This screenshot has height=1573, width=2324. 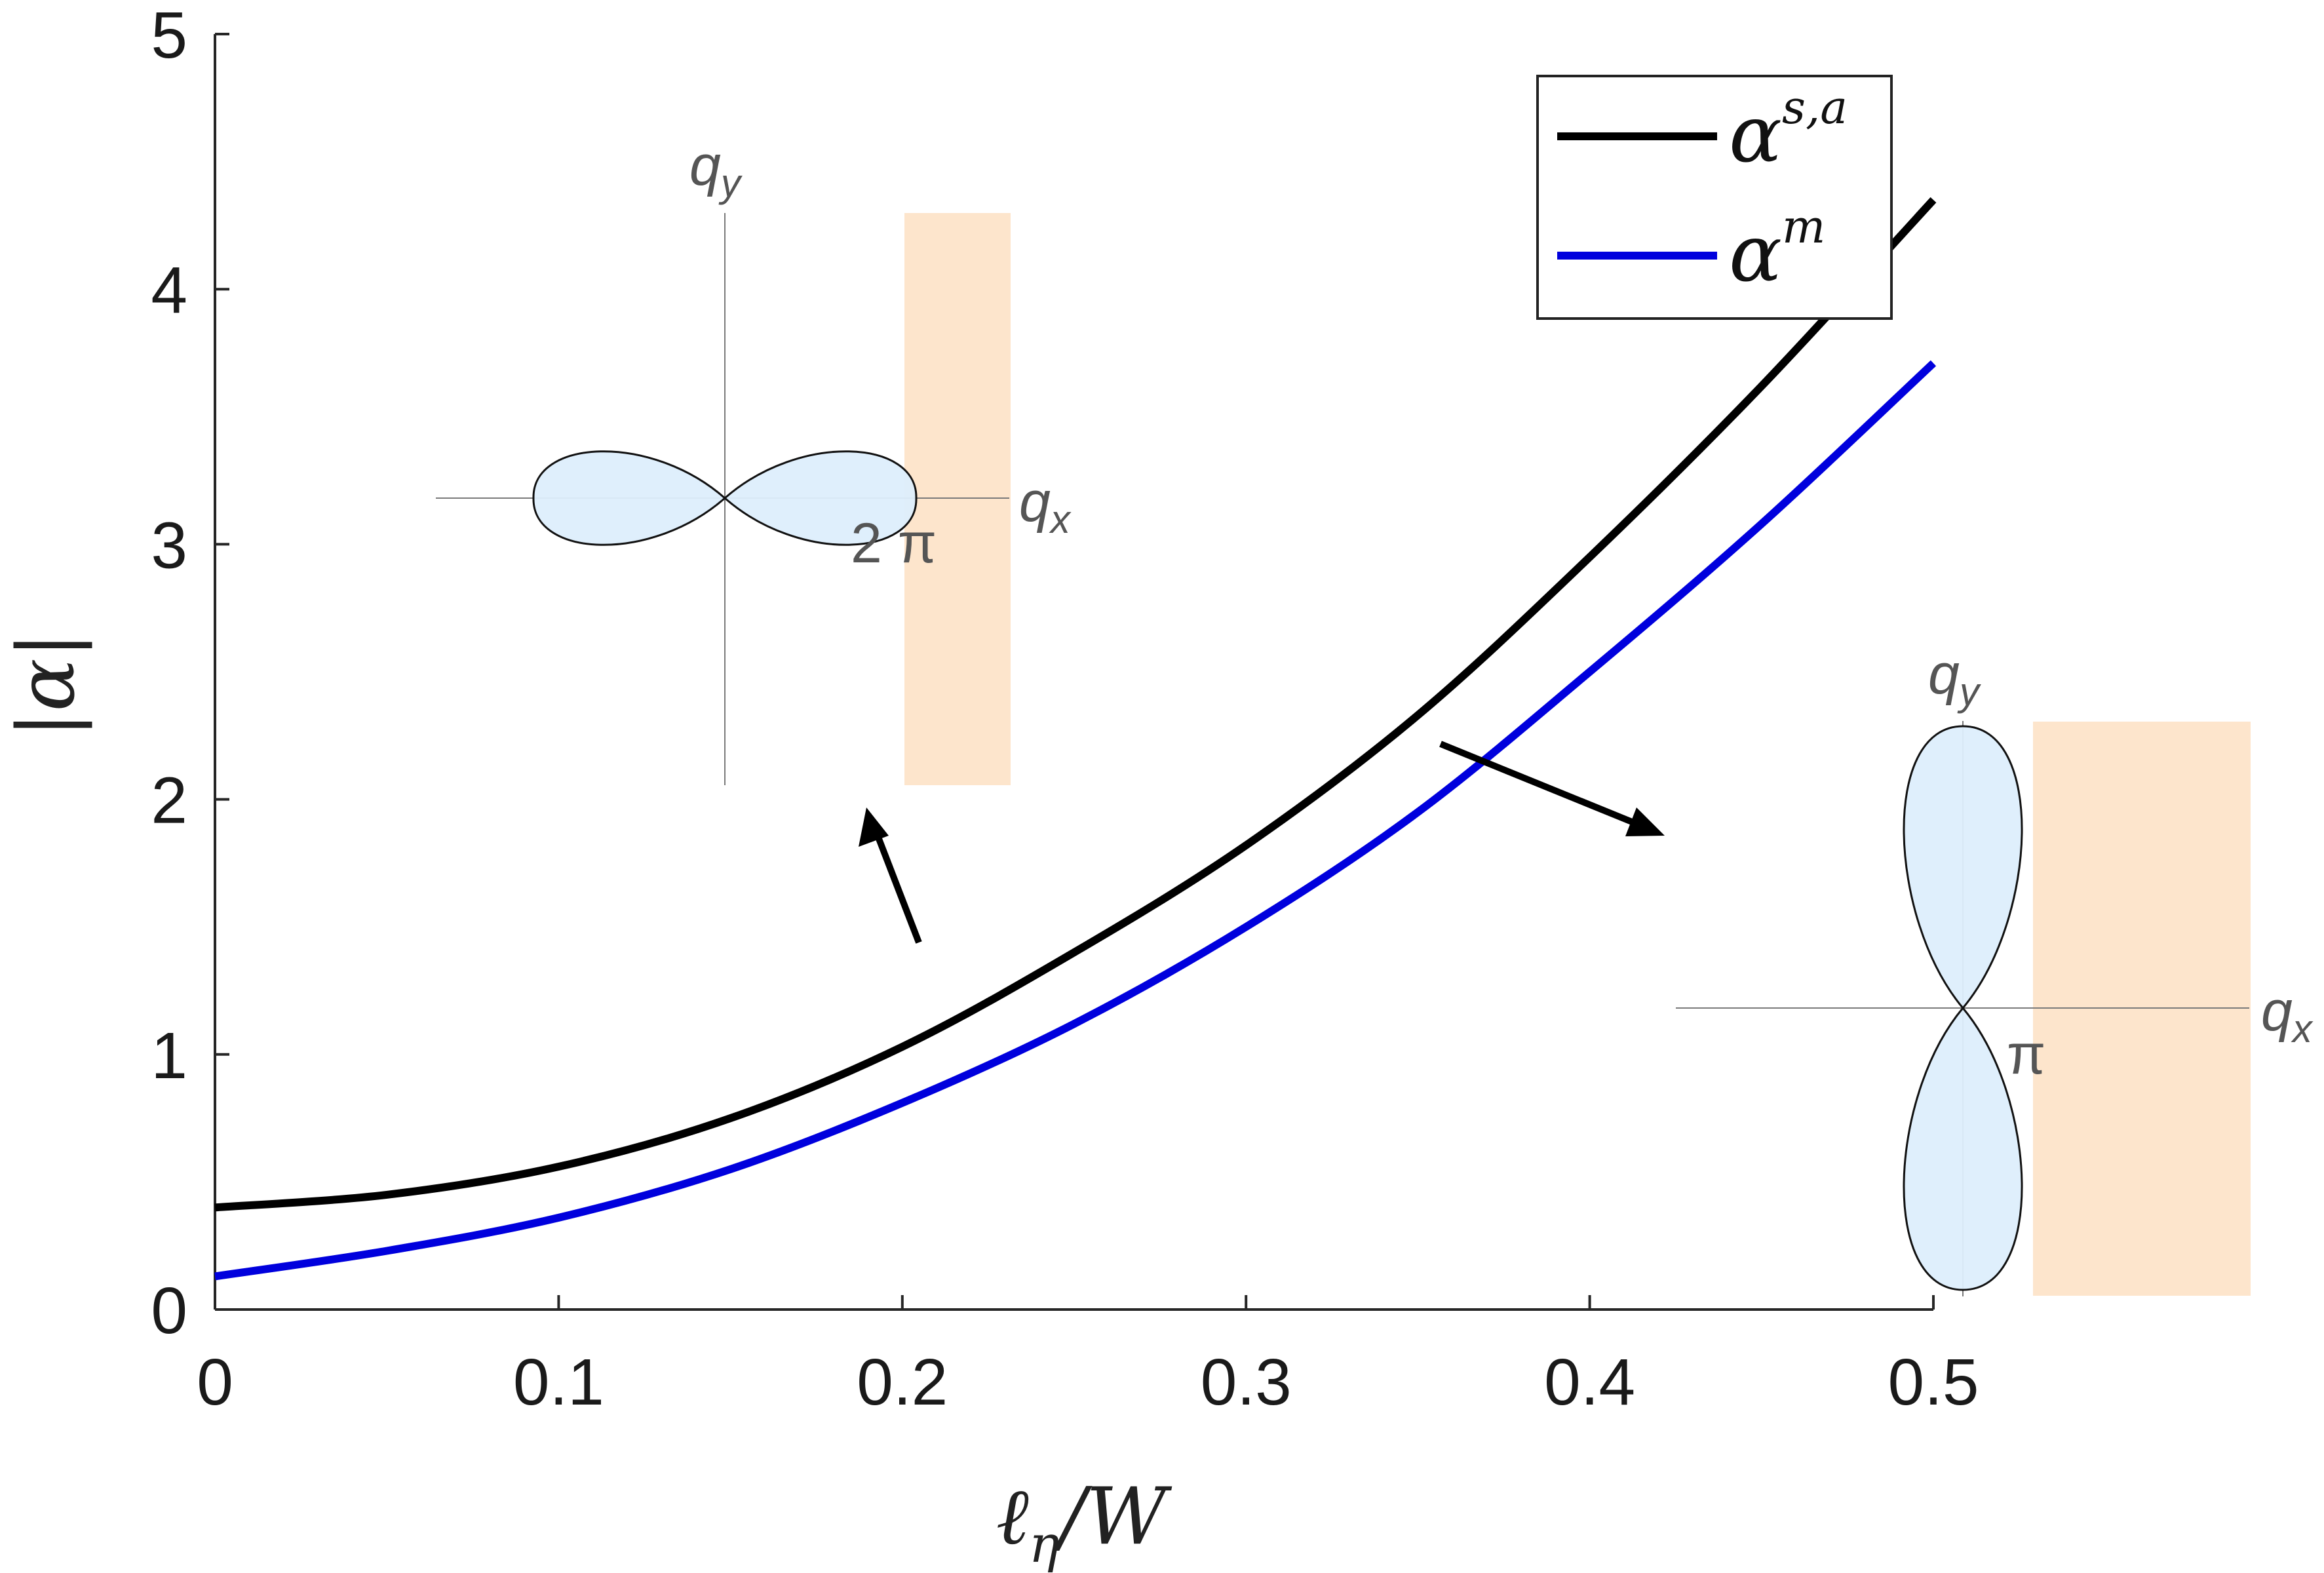 I want to click on legend-box, so click(x=1714, y=197).